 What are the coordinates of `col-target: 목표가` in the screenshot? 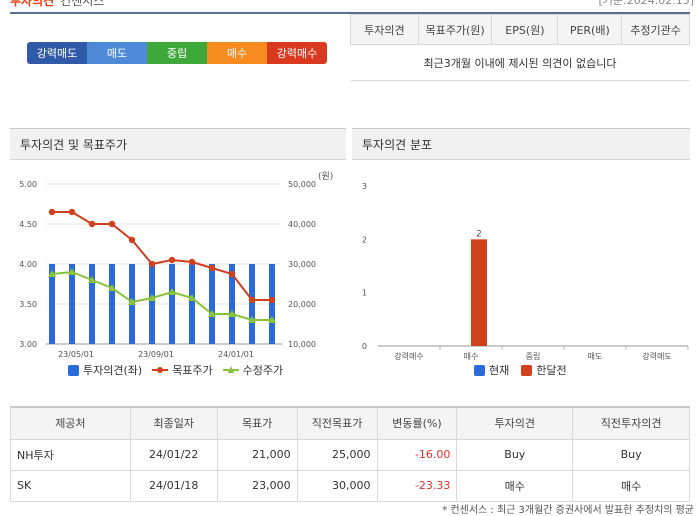 It's located at (257, 423).